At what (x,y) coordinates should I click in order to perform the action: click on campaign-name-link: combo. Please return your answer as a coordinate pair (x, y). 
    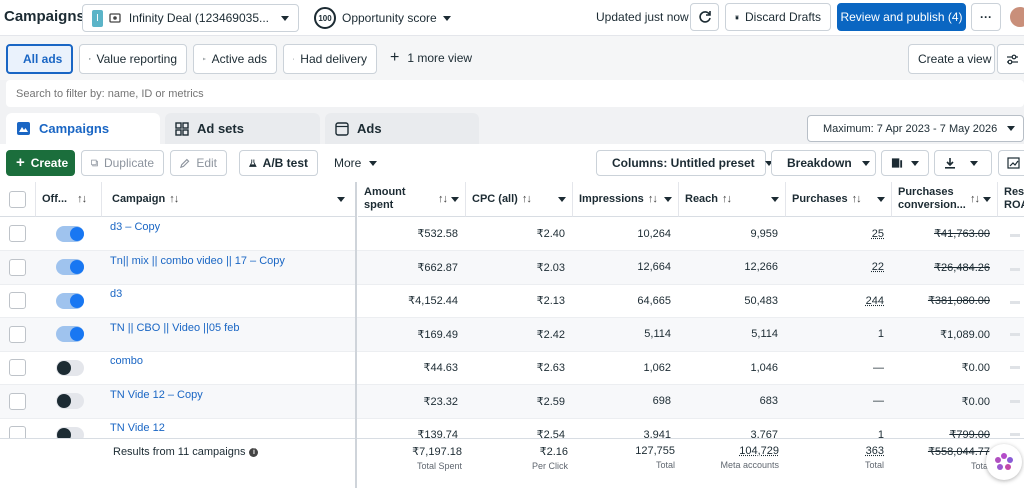
    Looking at the image, I should click on (127, 361).